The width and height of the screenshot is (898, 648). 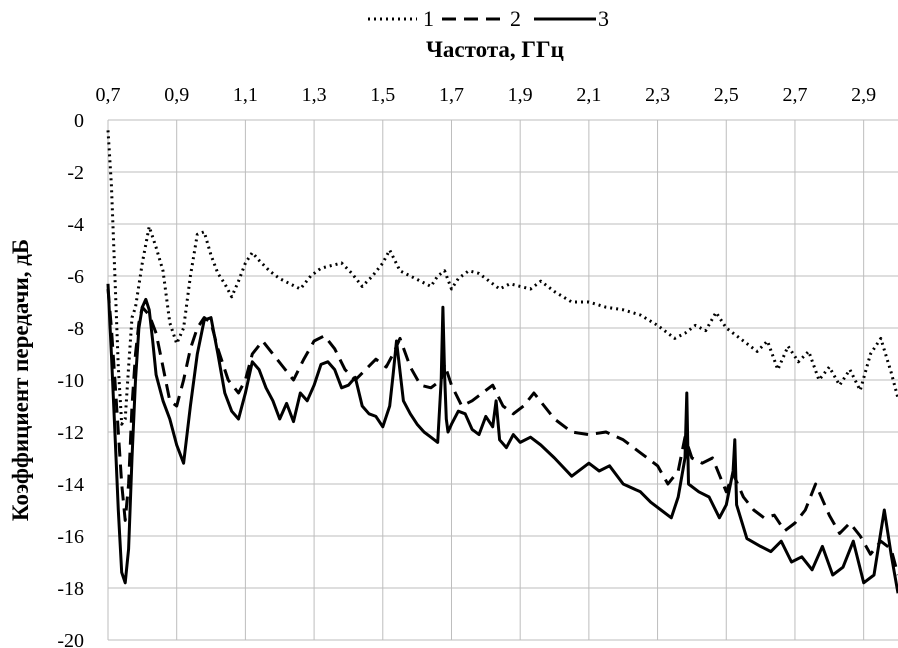 I want to click on y-tick-label: -14, so click(x=70, y=485).